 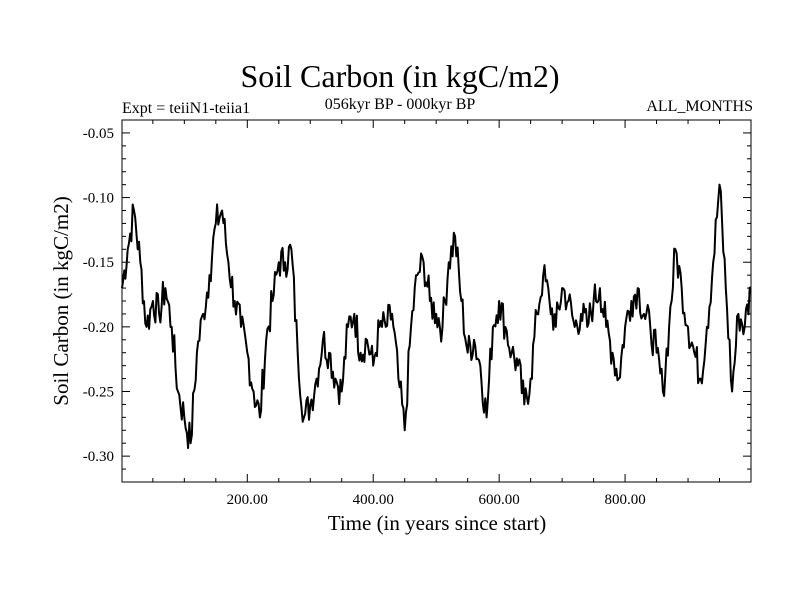 What do you see at coordinates (400, 104) in the screenshot?
I see `period-label: 056kyr BP - 000kyr BP` at bounding box center [400, 104].